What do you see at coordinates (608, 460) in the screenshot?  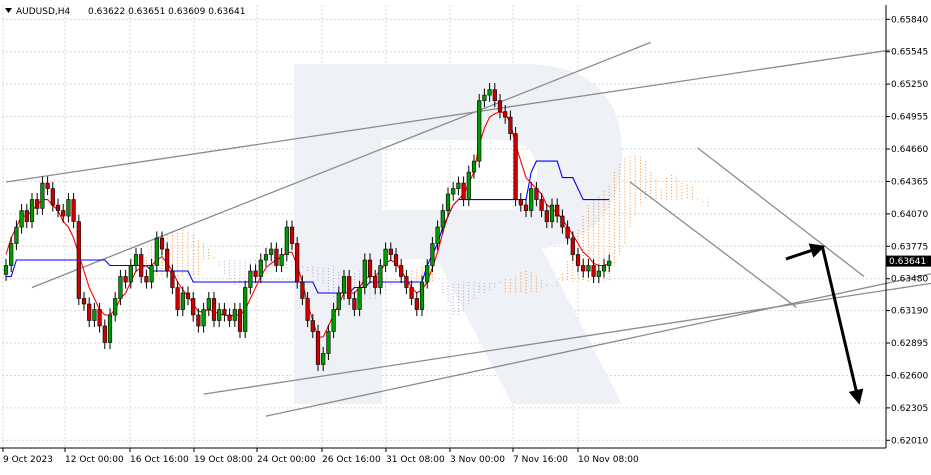 I see `x-tick-label: 10 Nov 08:00` at bounding box center [608, 460].